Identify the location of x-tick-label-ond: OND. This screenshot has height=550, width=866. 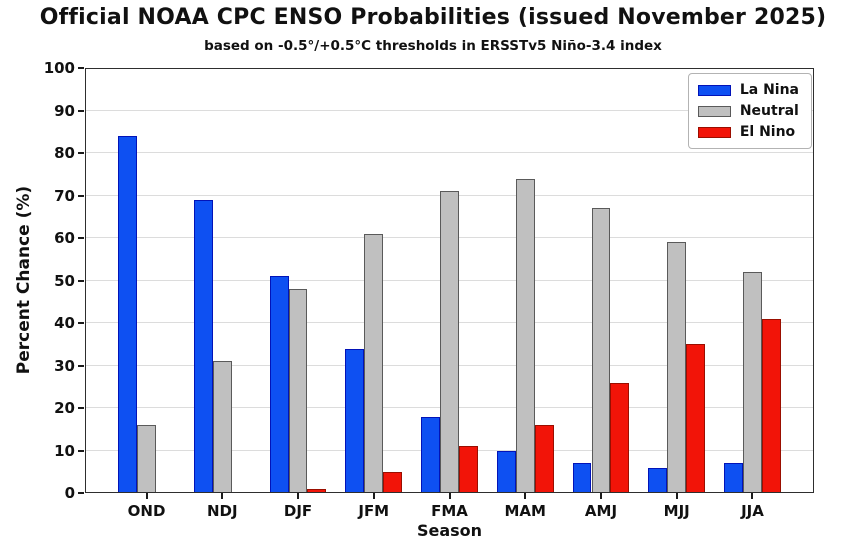
(146, 511).